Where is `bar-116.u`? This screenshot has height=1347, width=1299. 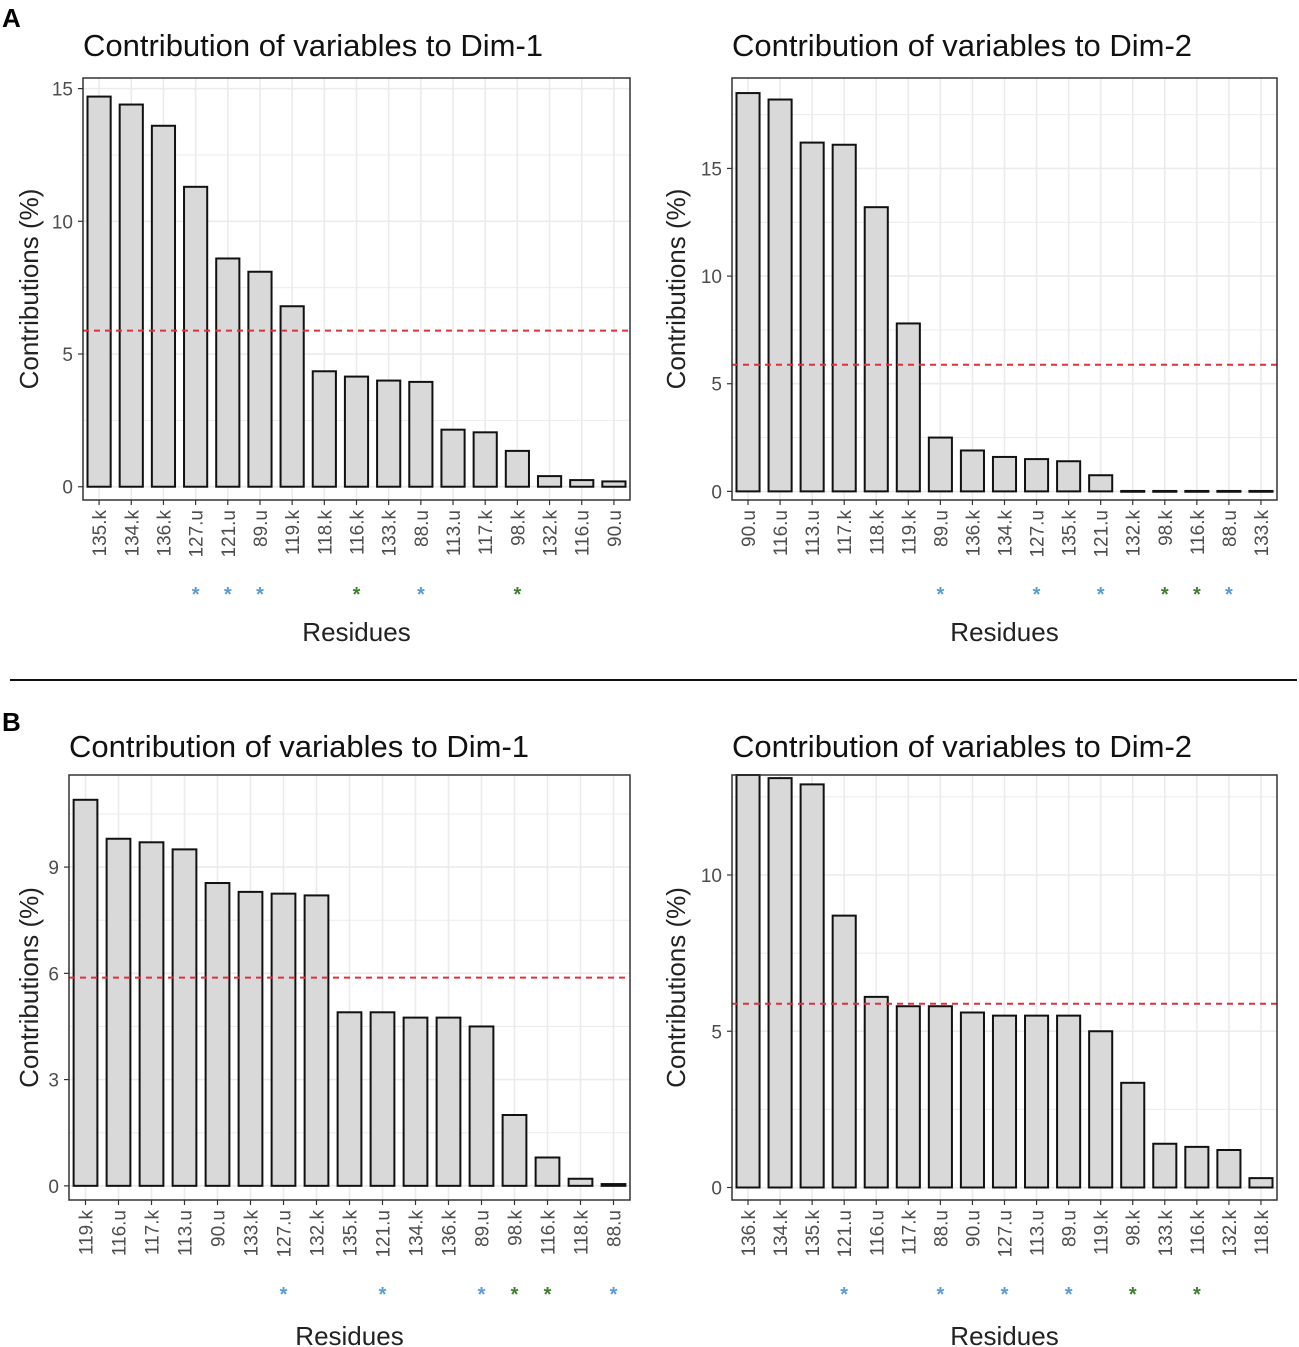
bar-116.u is located at coordinates (876, 1092).